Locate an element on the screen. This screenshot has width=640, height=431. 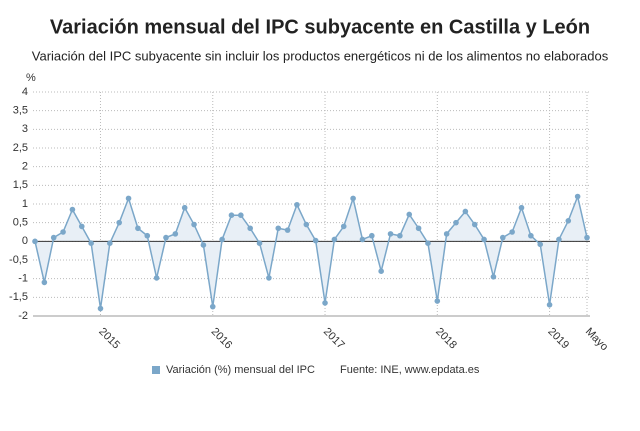
y-tick-label: 1,5 is located at coordinates (20, 185).